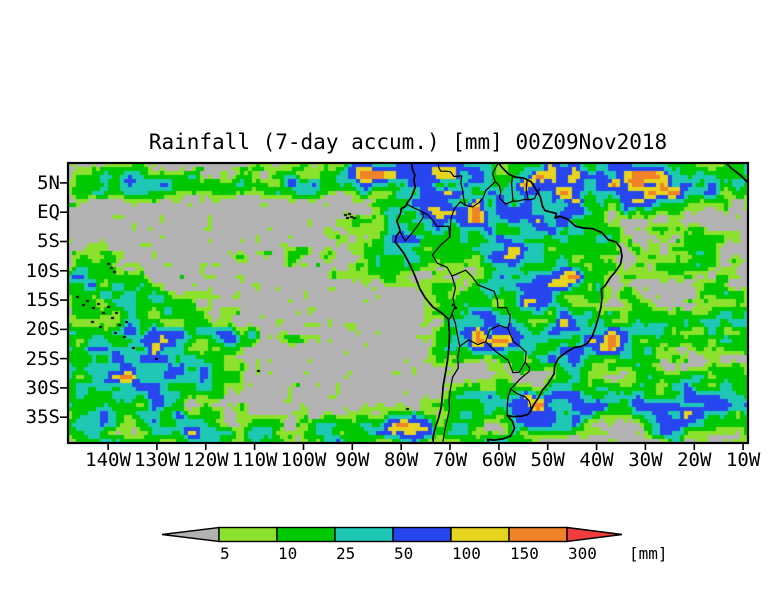 The width and height of the screenshot is (784, 612). What do you see at coordinates (582, 553) in the screenshot?
I see `colorbar-tick-label: 300` at bounding box center [582, 553].